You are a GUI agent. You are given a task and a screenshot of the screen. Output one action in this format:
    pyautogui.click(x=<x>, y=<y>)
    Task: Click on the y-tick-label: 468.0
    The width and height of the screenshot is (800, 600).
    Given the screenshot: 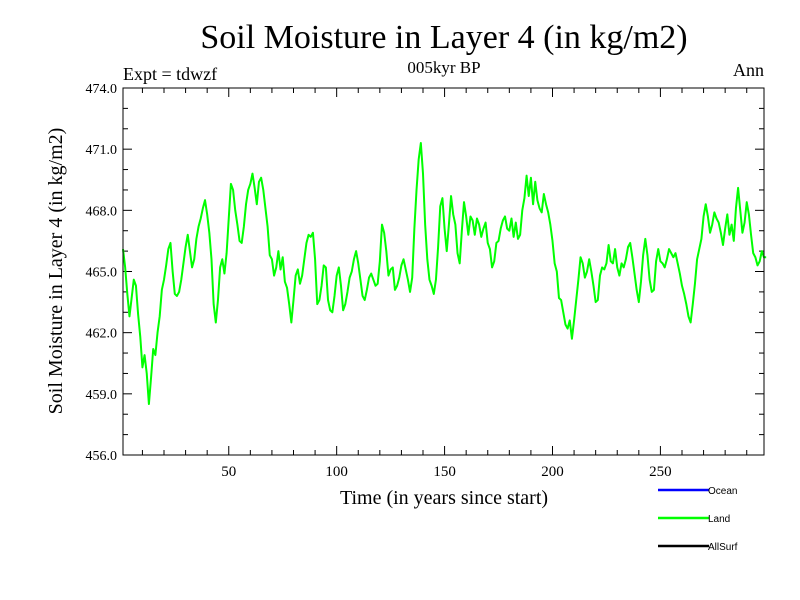 What is the action you would take?
    pyautogui.click(x=102, y=211)
    